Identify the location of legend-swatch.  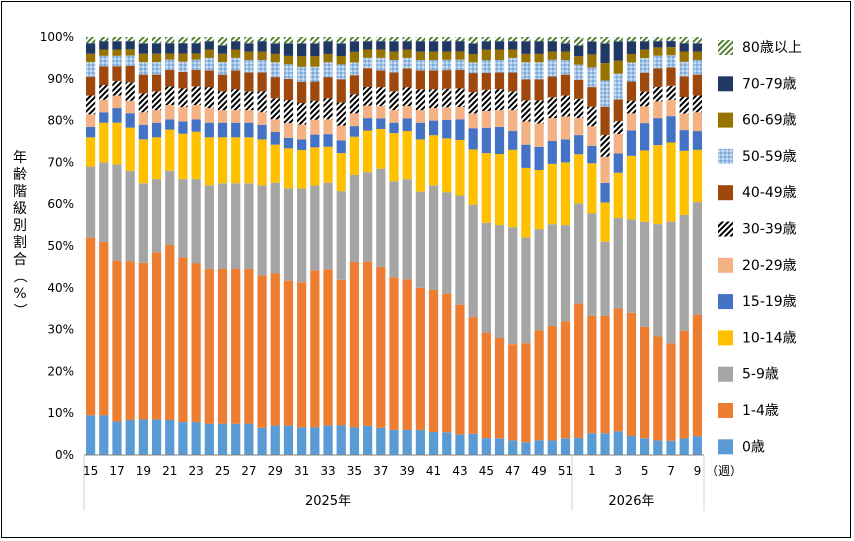
(725, 302).